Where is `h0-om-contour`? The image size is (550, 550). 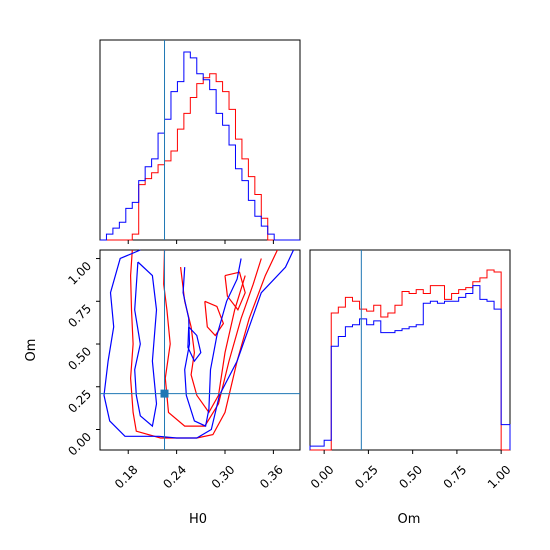
h0-om-contour is located at coordinates (200, 349).